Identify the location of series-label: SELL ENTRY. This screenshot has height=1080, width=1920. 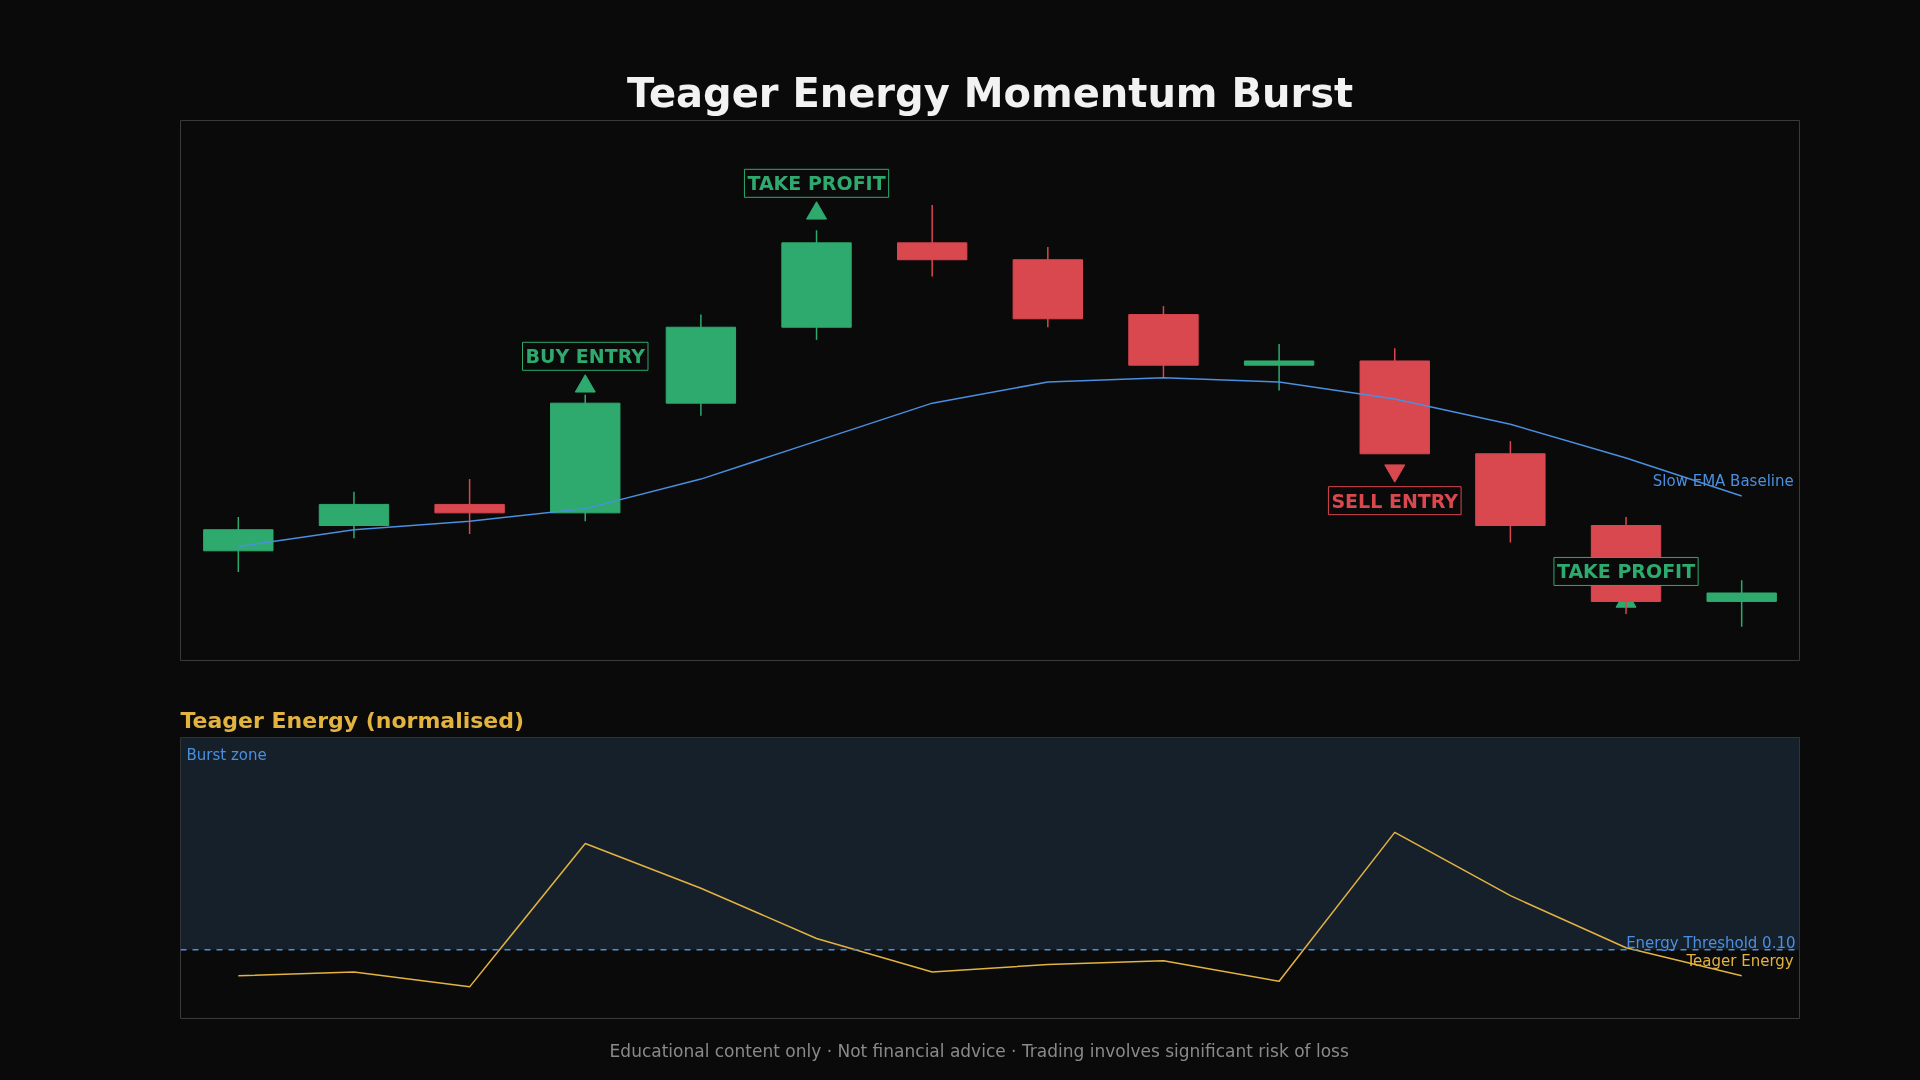
(1395, 500).